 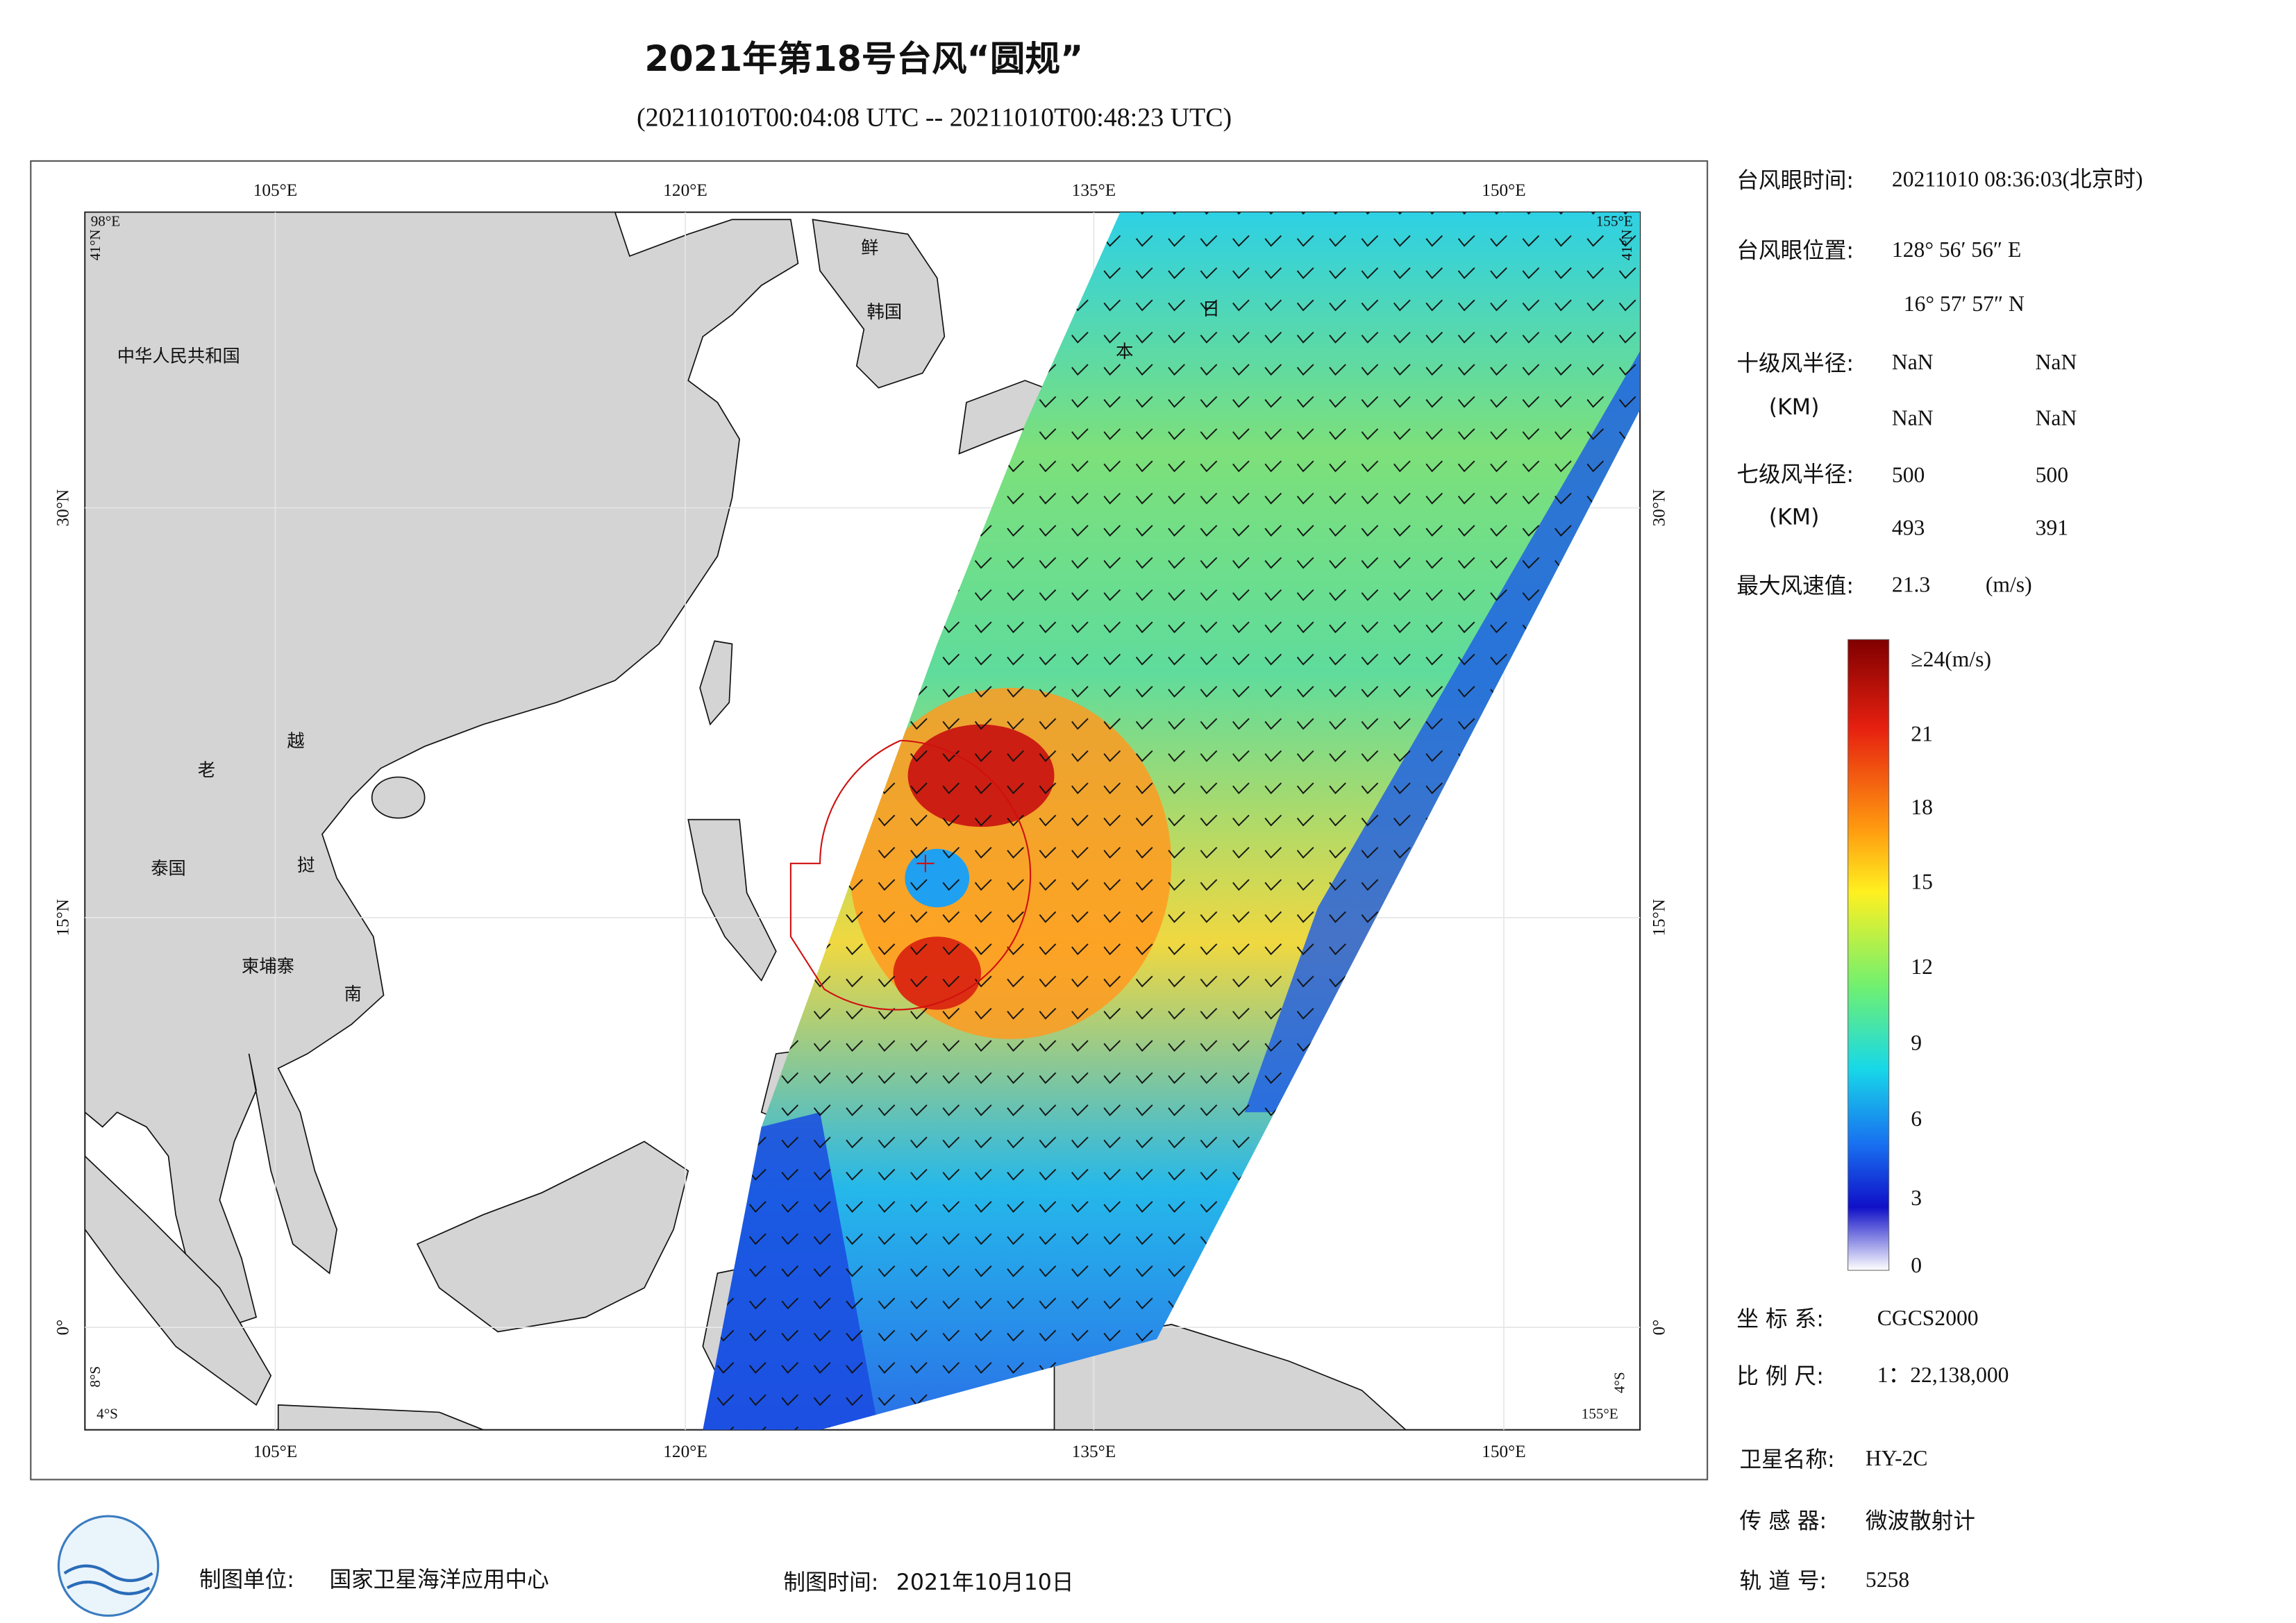 I want to click on logo, so click(x=108, y=1566).